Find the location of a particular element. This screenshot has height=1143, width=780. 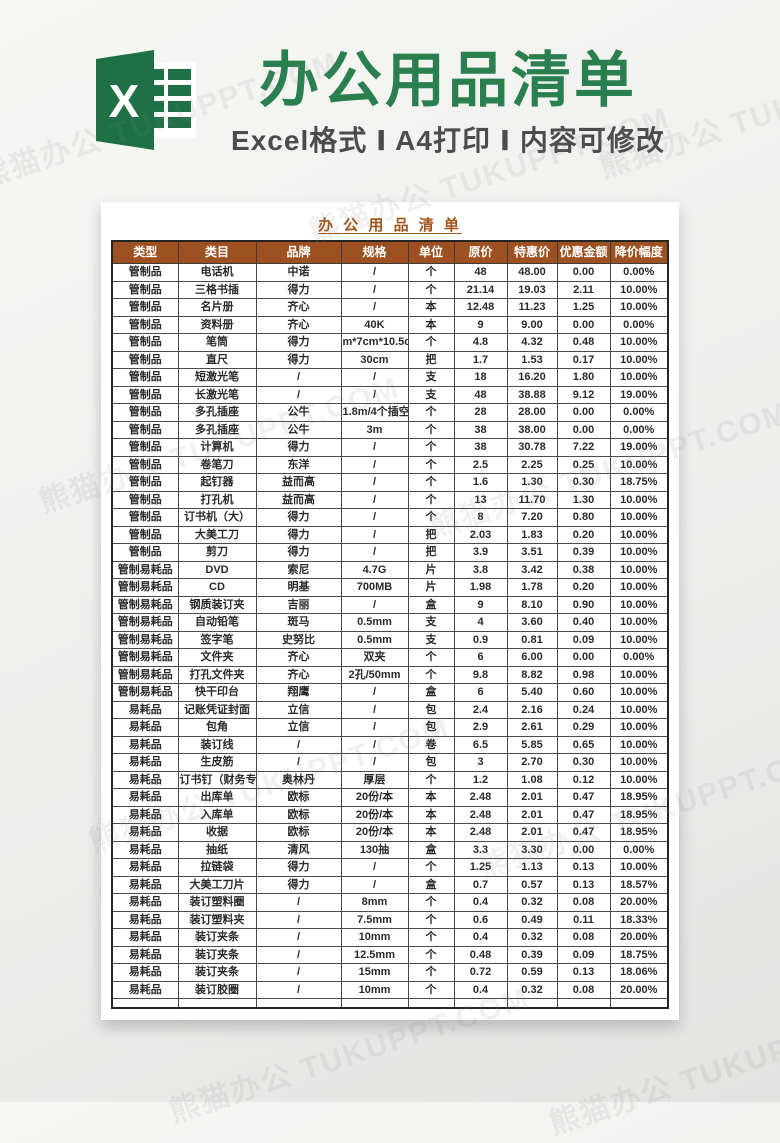

table-row: 管制品 电话机 中诺 / 个 48 48.00 0.00 0.00% is located at coordinates (390, 272).